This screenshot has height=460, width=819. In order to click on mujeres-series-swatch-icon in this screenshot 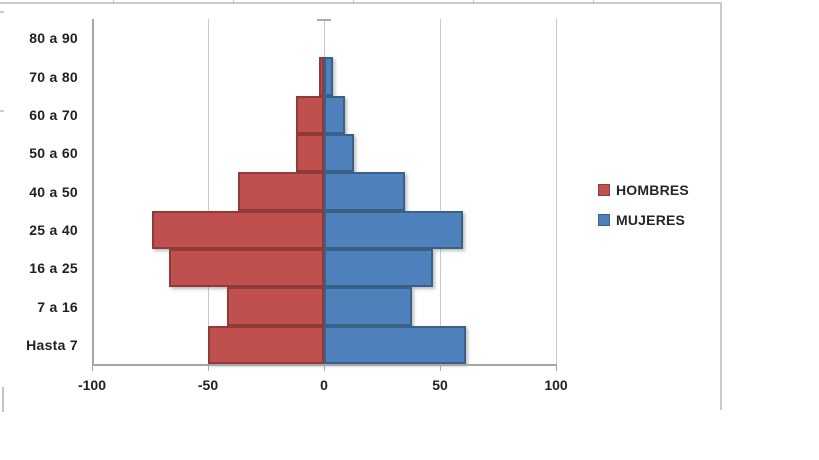, I will do `click(604, 220)`.